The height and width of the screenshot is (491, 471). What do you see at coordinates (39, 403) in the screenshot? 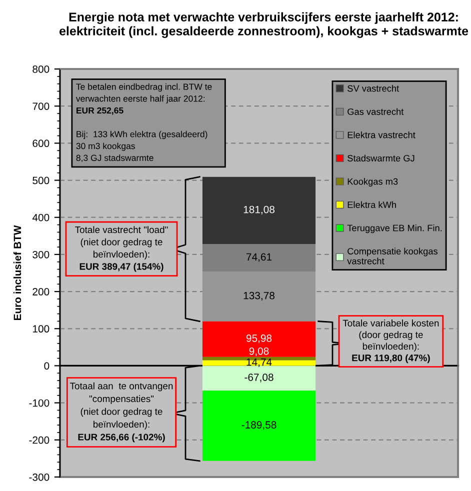
I see `y-tick-label: -100` at bounding box center [39, 403].